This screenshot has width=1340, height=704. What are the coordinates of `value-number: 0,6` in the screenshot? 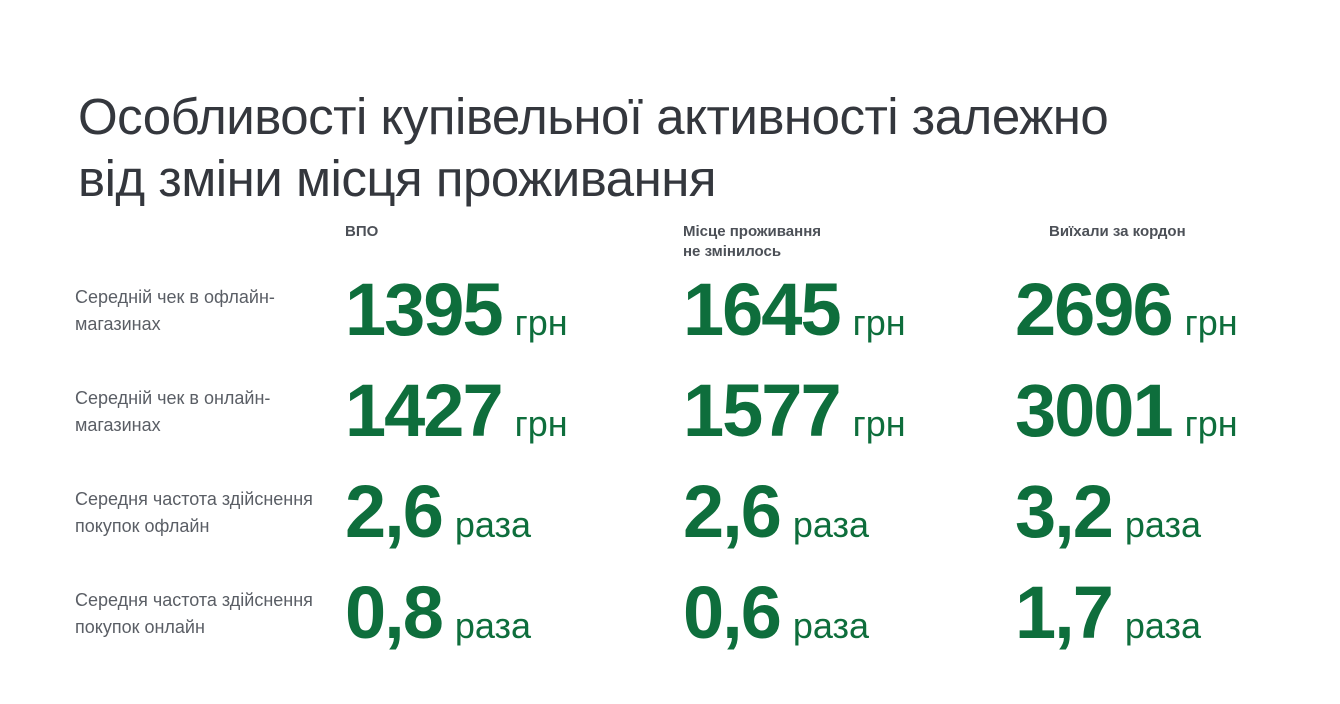 It's located at (732, 612).